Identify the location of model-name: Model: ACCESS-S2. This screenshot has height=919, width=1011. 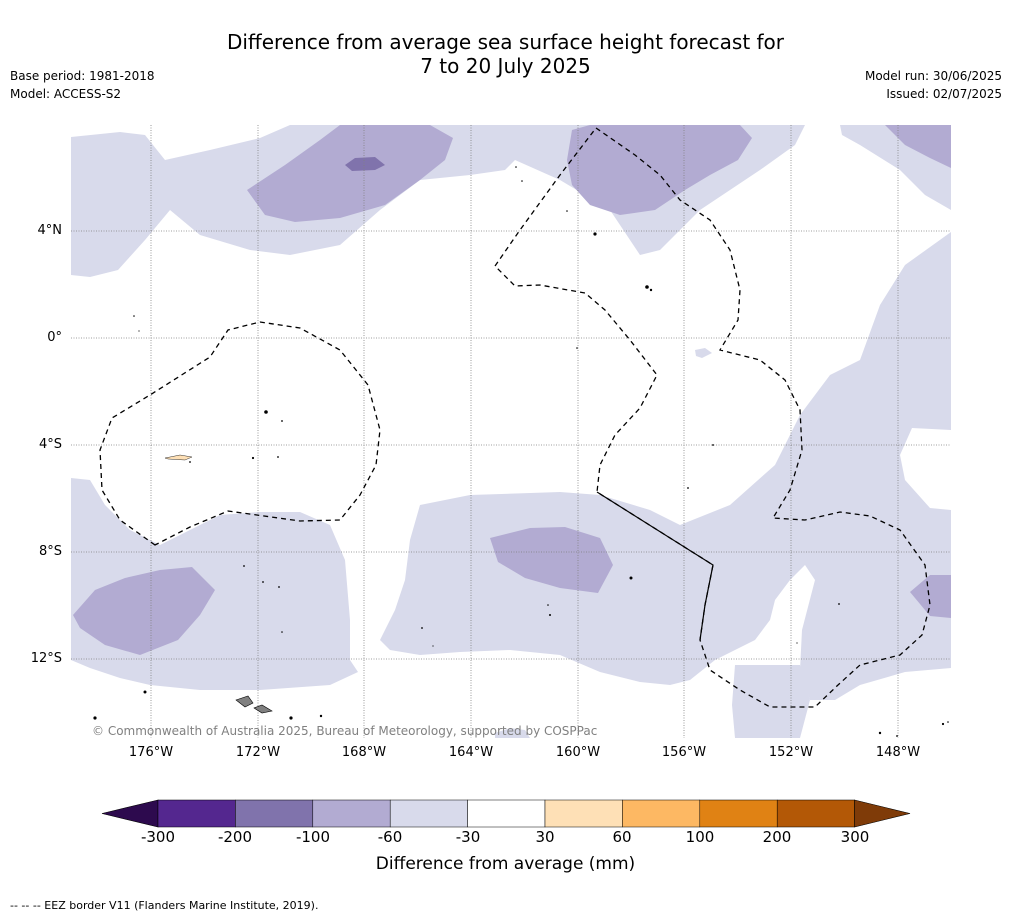
(66, 94).